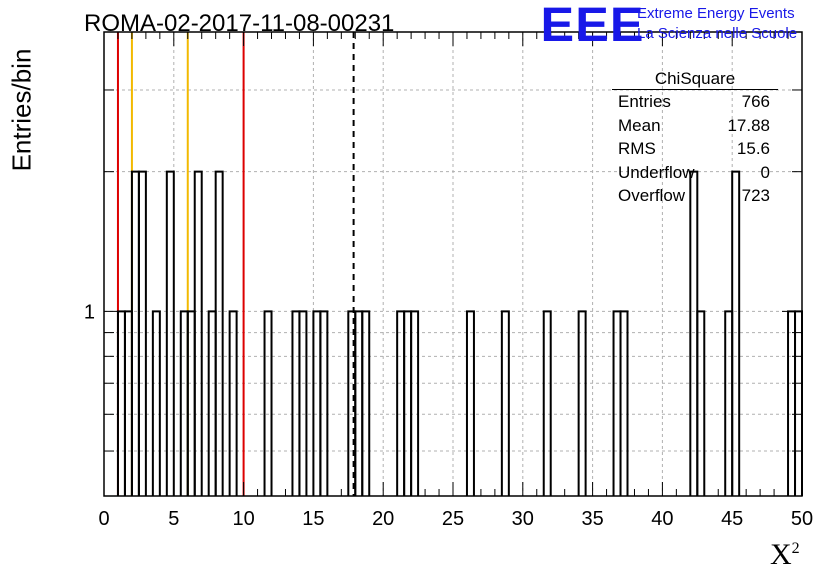 The image size is (836, 572). Describe the element at coordinates (592, 519) in the screenshot. I see `x-tick-label: 35` at that location.